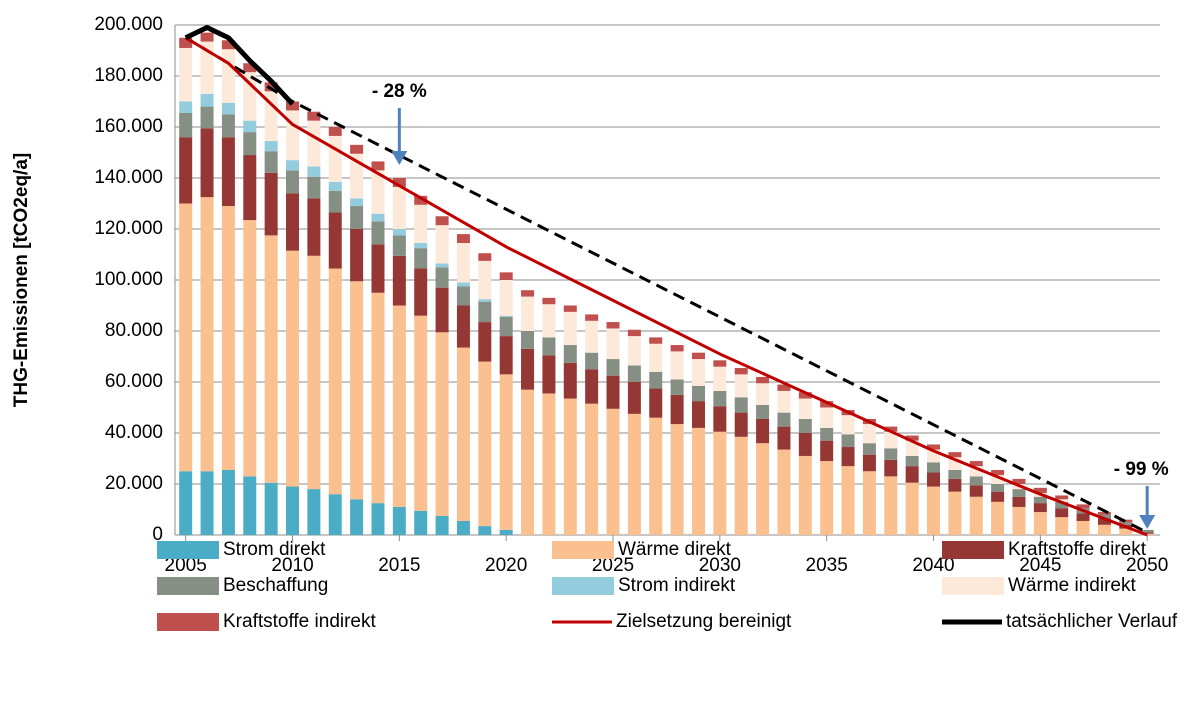 Image resolution: width=1186 pixels, height=704 pixels. What do you see at coordinates (274, 549) in the screenshot?
I see `legend-label: Strom direkt` at bounding box center [274, 549].